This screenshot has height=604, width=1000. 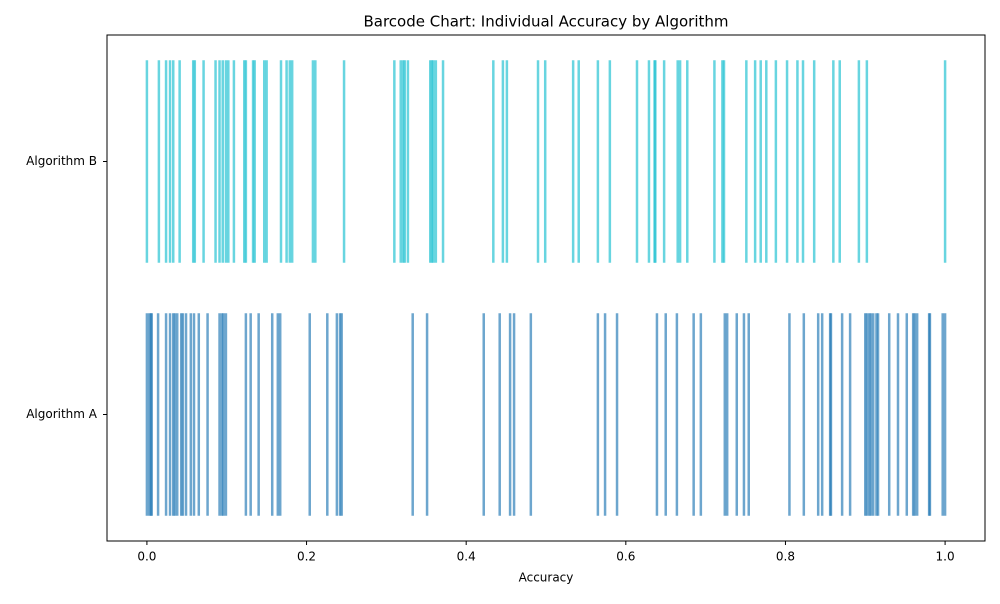 What do you see at coordinates (625, 557) in the screenshot?
I see `x-tick-label: 0.6` at bounding box center [625, 557].